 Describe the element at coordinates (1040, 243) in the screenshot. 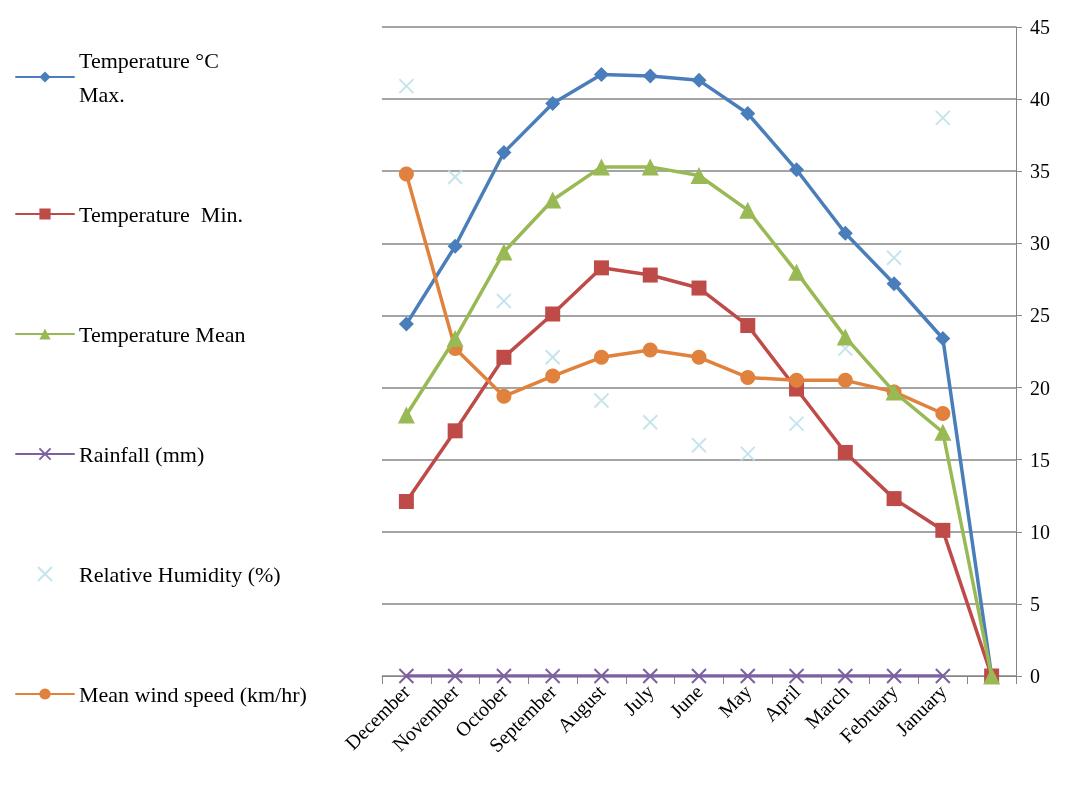

I see `y-tick-label: 30` at that location.